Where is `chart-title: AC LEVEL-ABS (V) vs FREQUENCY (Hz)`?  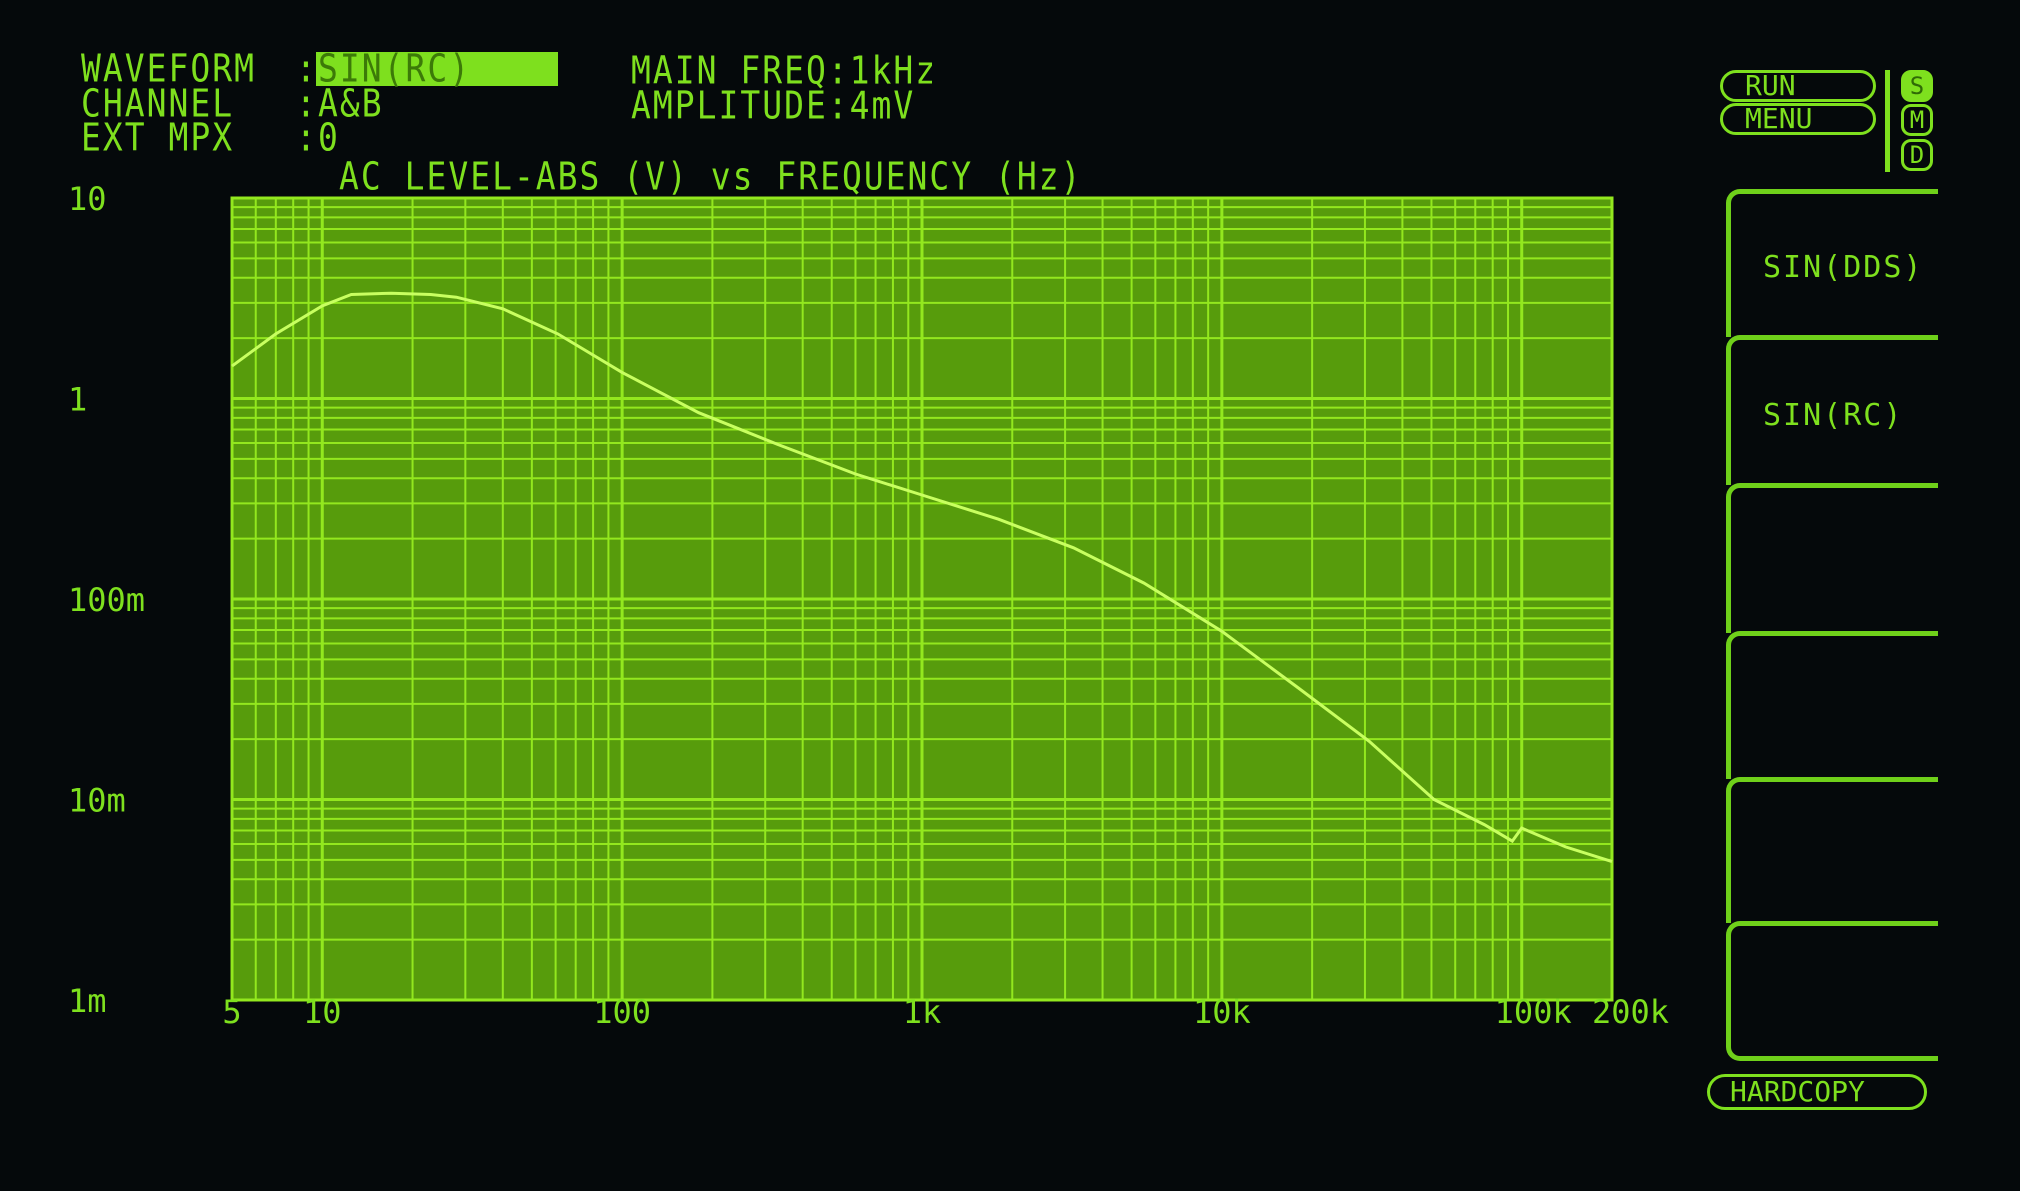
chart-title: AC LEVEL-ABS (V) vs FREQUENCY (Hz) is located at coordinates (711, 176).